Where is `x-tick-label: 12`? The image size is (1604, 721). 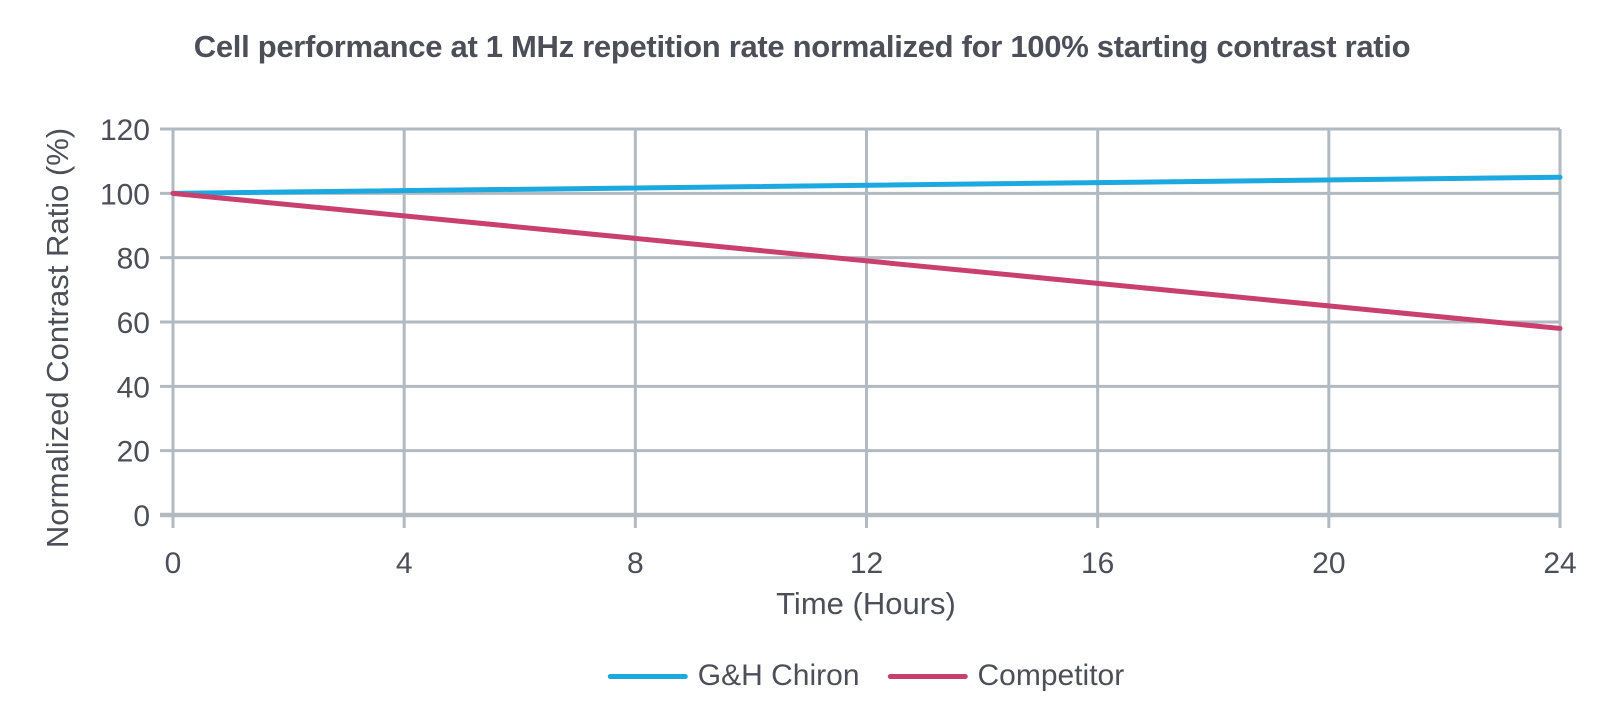
x-tick-label: 12 is located at coordinates (866, 563).